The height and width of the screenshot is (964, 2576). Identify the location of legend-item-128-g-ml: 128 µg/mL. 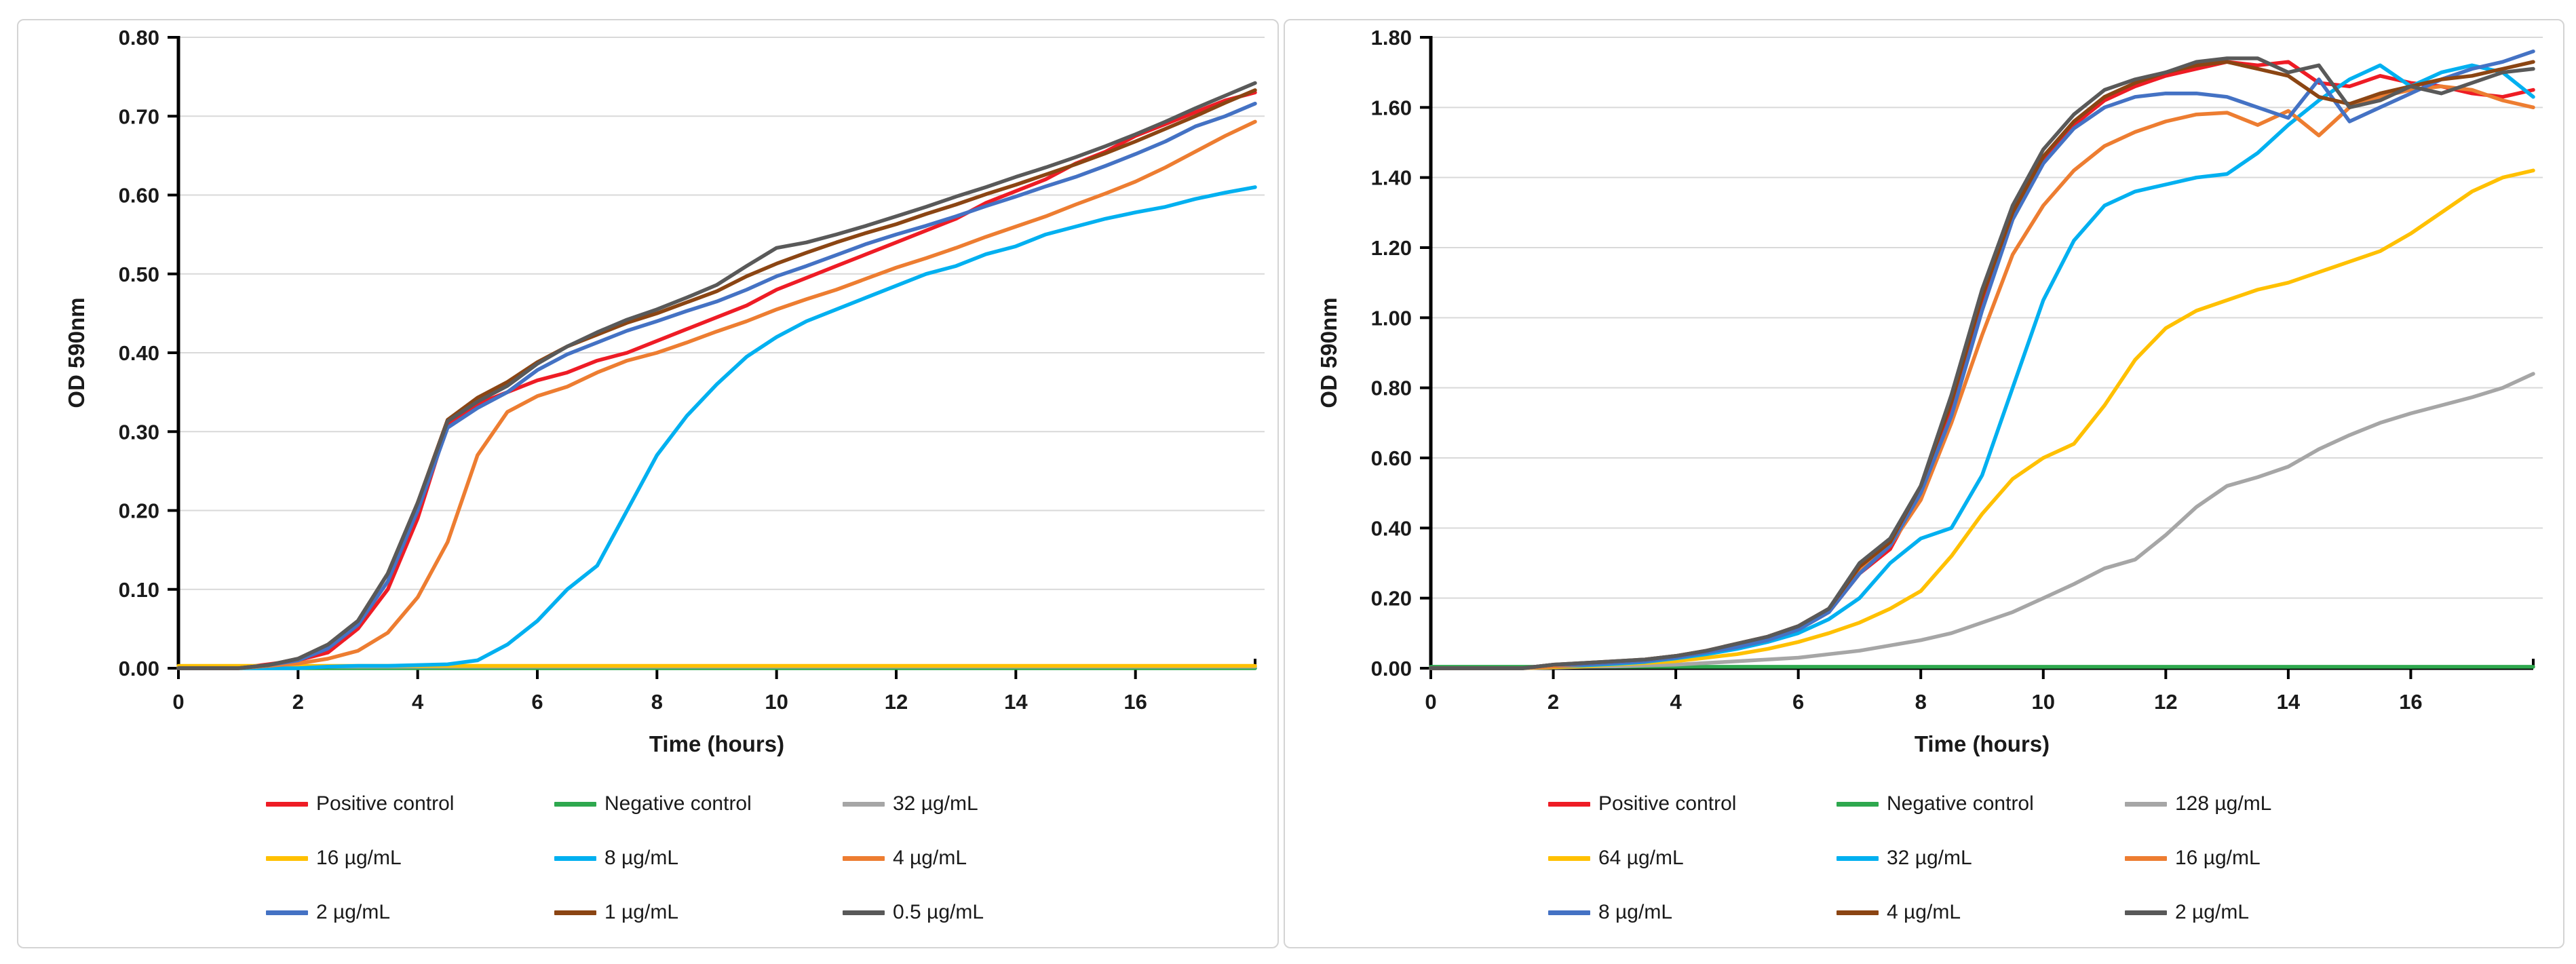
(2269, 803).